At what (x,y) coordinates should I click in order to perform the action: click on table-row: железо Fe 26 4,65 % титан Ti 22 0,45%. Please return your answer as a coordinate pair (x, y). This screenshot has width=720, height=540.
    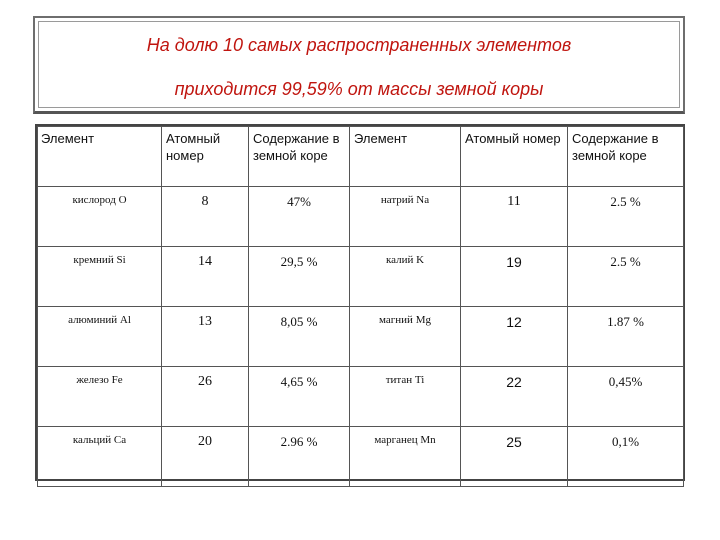
    Looking at the image, I should click on (360, 396).